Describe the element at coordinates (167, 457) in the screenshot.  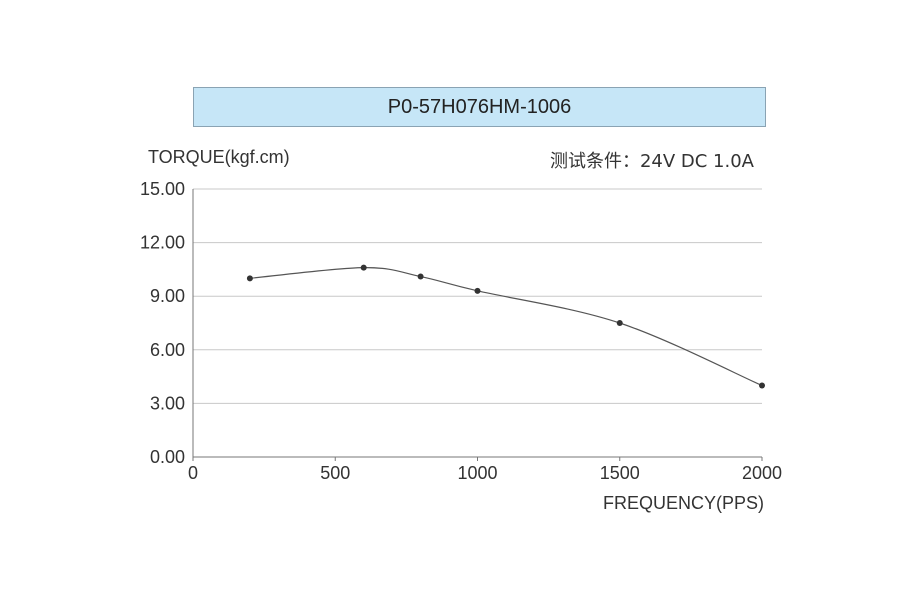
I see `y-tick-label: 0.00` at that location.